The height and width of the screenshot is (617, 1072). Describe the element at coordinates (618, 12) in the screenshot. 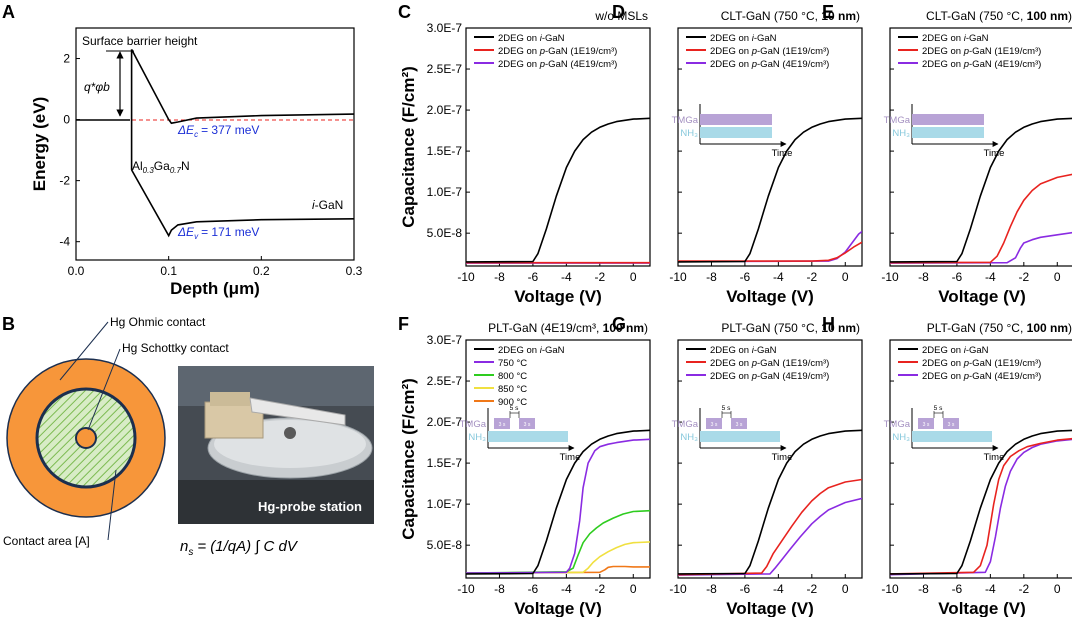

I see `panel-letter-d: D` at that location.